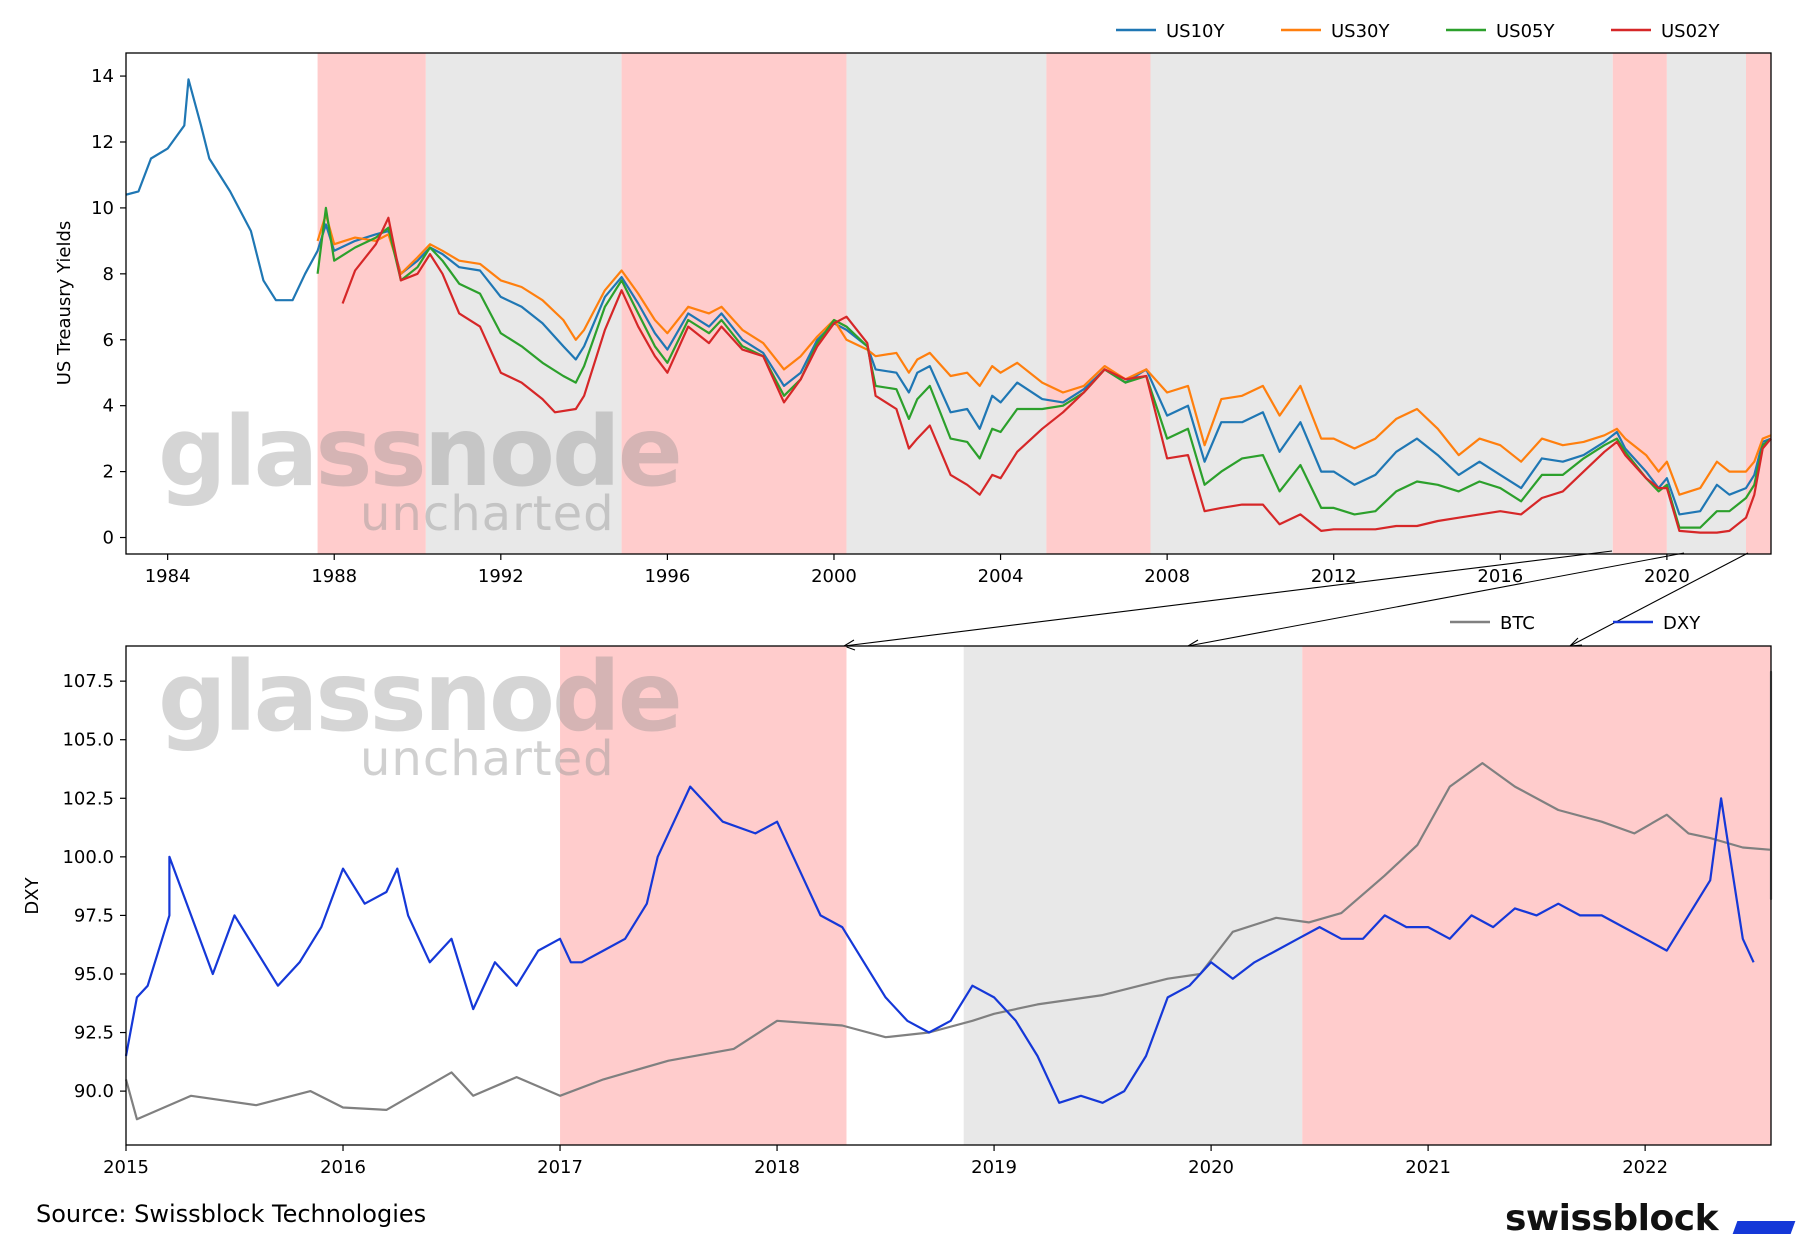 The width and height of the screenshot is (1801, 1260). I want to click on top-x-tick-label: 2016, so click(1500, 576).